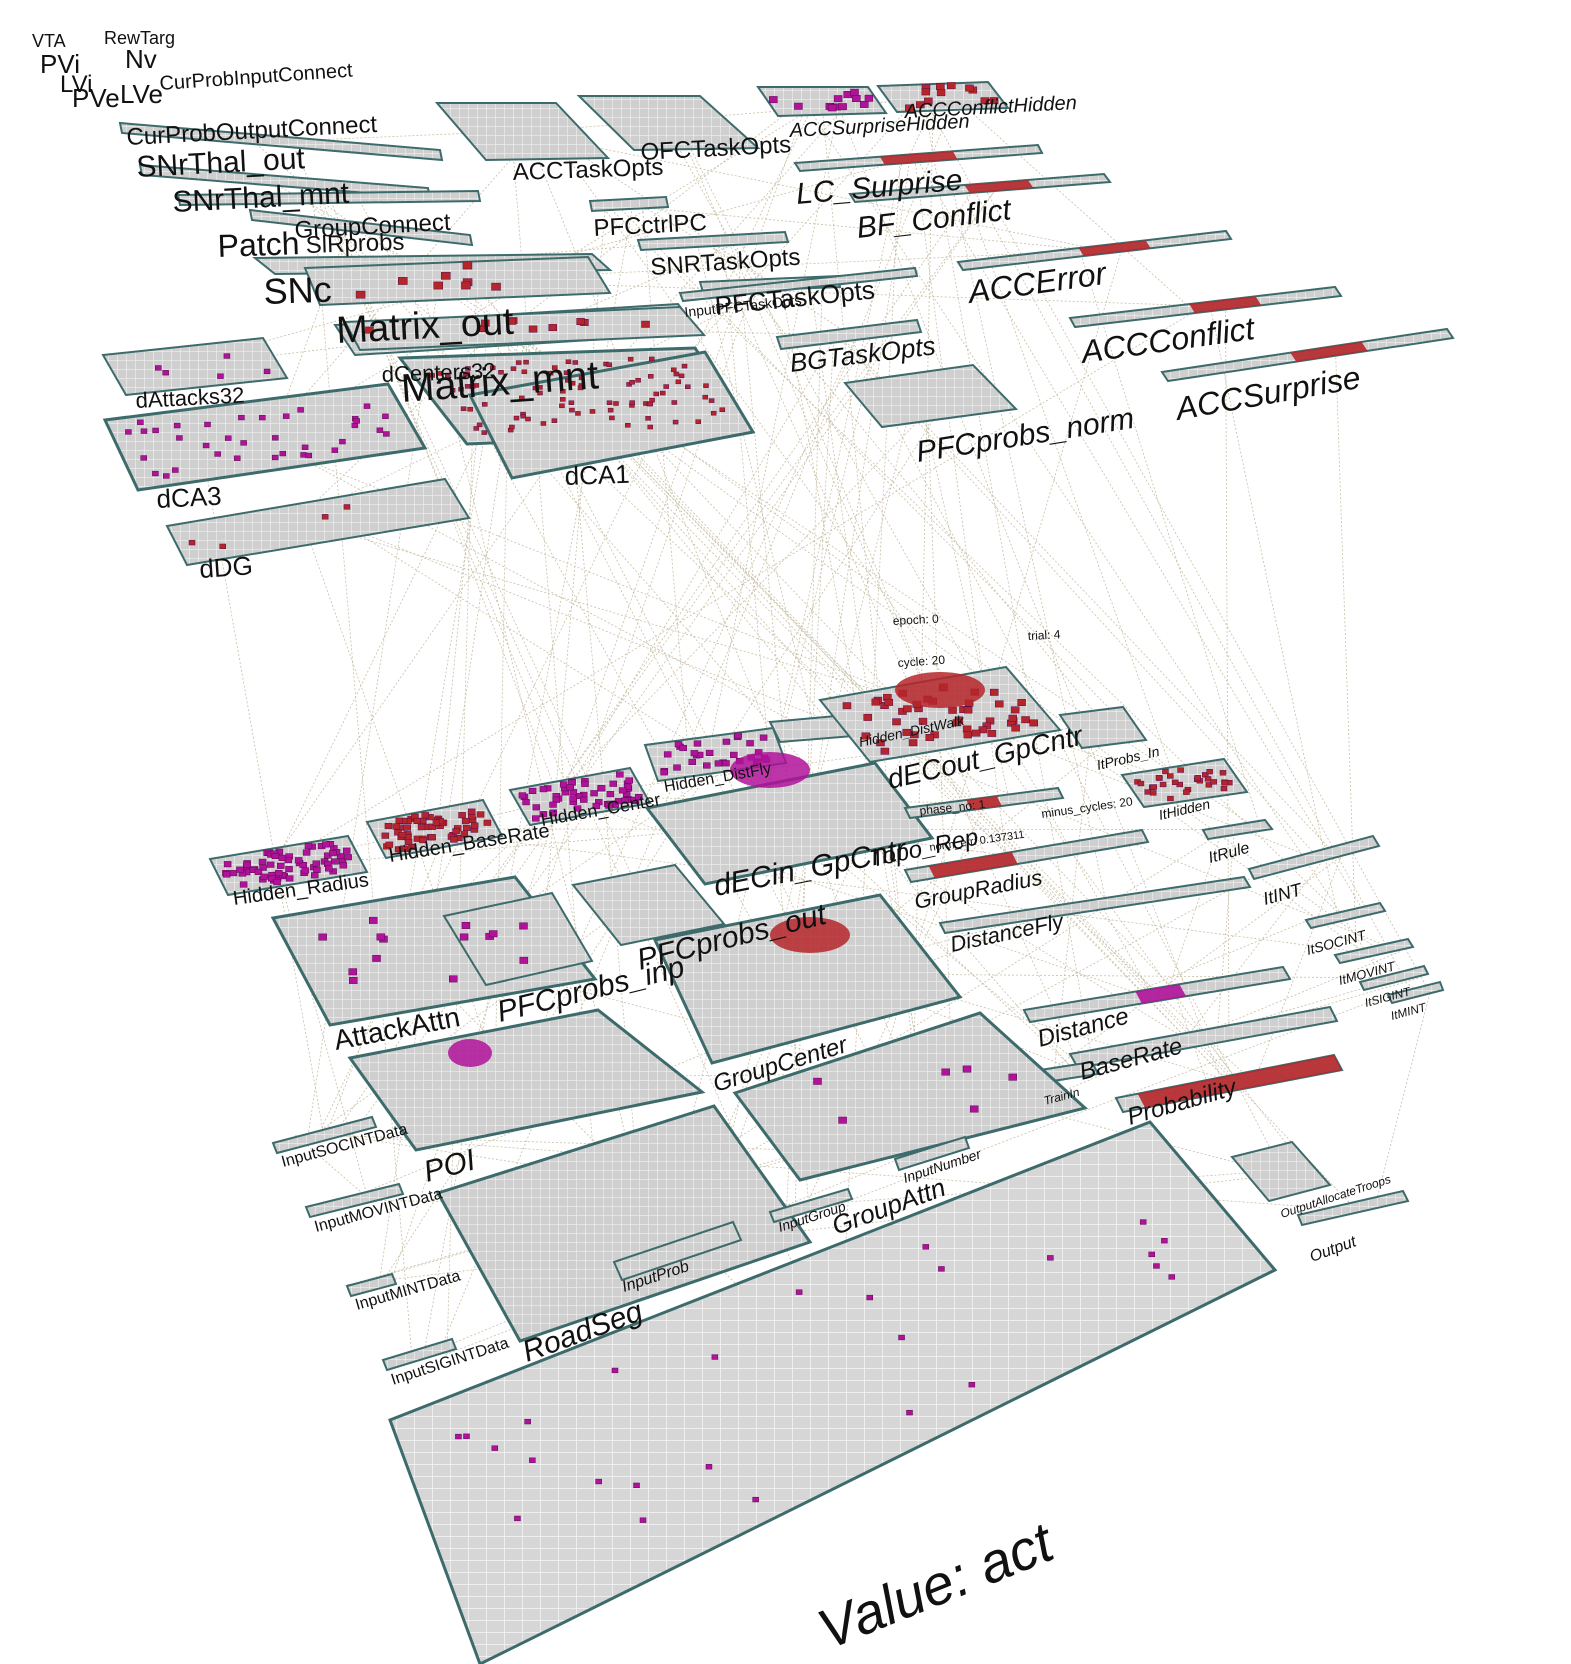 Image resolution: width=1571 pixels, height=1664 pixels. What do you see at coordinates (518, 939) in the screenshot?
I see `layer-pfcprobs_inp` at bounding box center [518, 939].